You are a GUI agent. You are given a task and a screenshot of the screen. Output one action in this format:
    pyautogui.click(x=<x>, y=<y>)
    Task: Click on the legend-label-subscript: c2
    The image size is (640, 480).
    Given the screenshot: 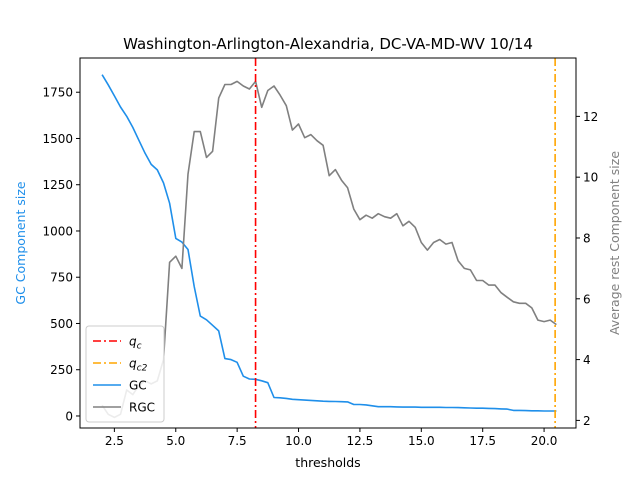 What is the action you would take?
    pyautogui.click(x=142, y=369)
    